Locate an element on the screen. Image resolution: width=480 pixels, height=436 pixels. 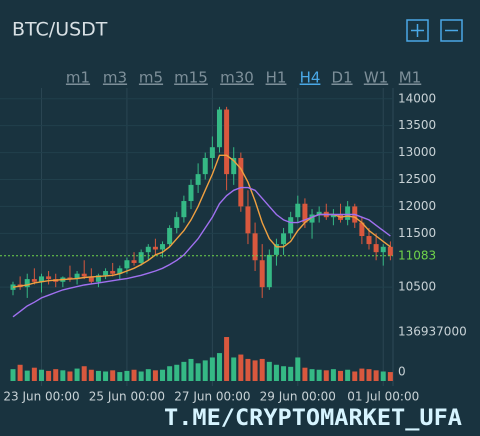
timeframe-tab: W1 is located at coordinates (376, 78).